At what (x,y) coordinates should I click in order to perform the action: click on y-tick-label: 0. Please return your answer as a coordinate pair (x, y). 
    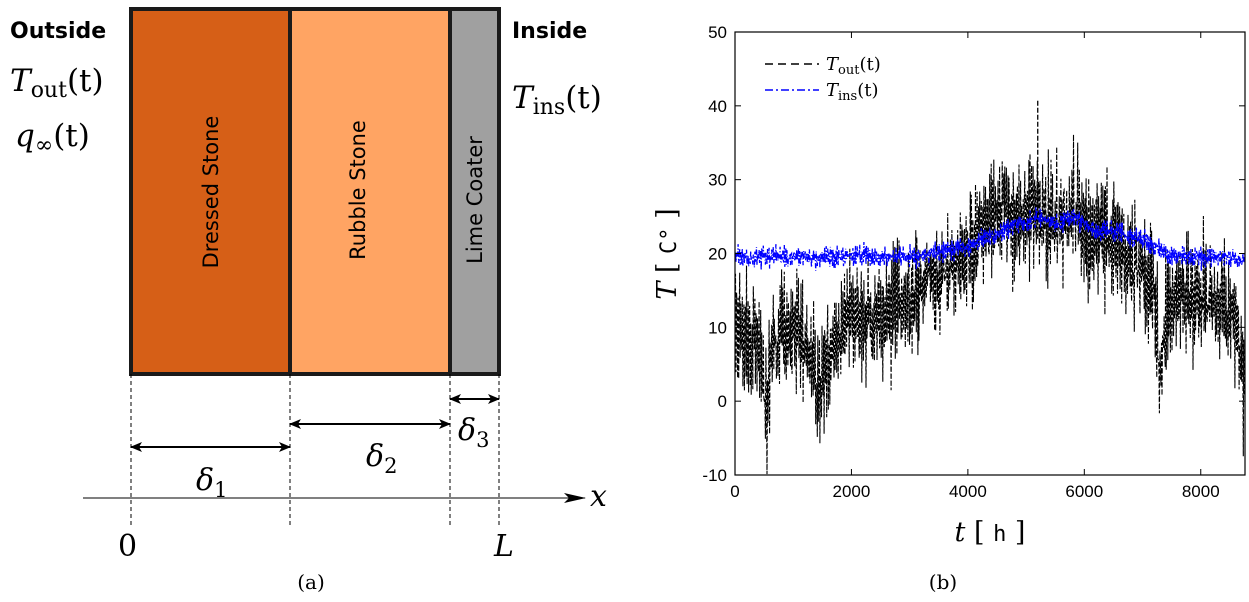
    Looking at the image, I should click on (722, 401).